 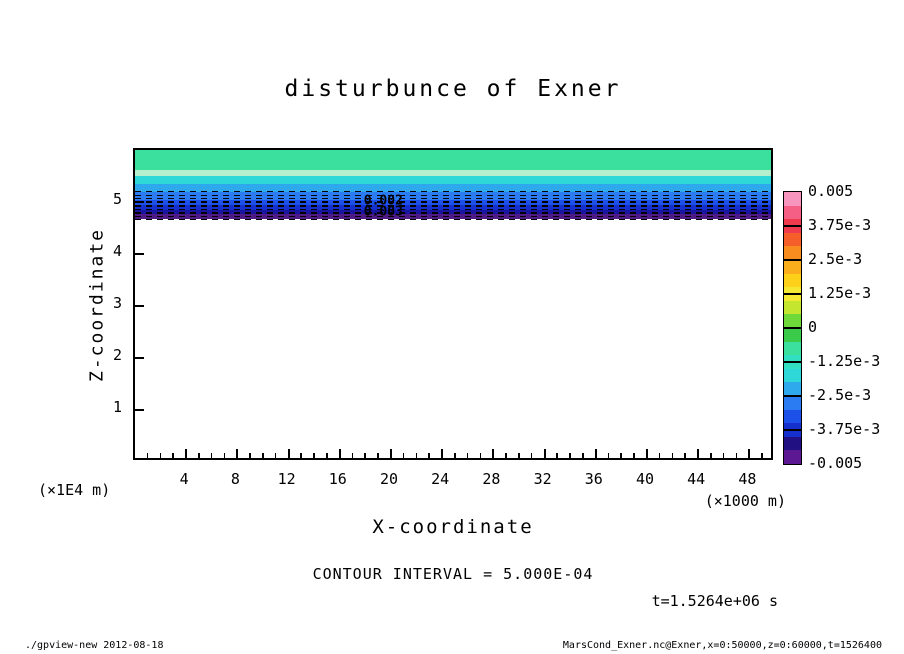 I want to click on x-tick-label: 36, so click(x=593, y=479).